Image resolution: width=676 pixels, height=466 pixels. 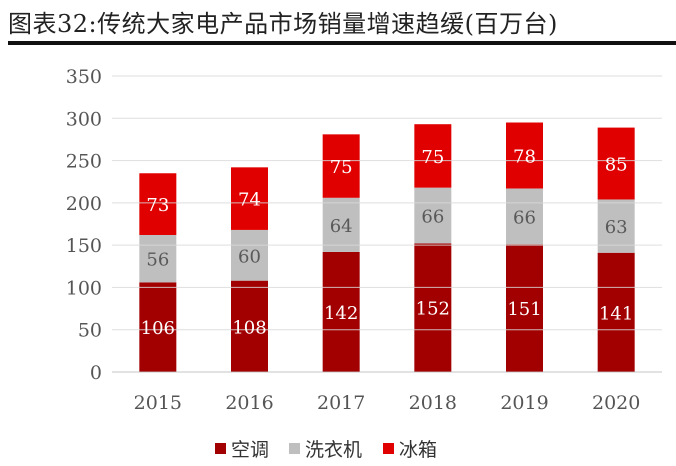 I want to click on data-label: 108, so click(x=249, y=327).